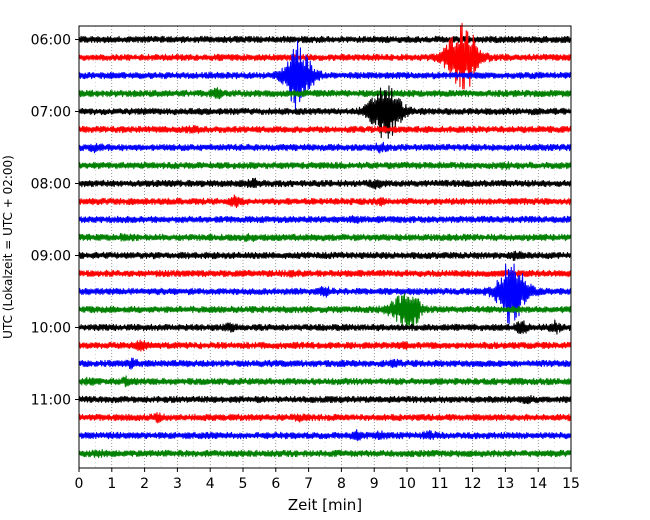 Image resolution: width=650 pixels, height=520 pixels. What do you see at coordinates (51, 185) in the screenshot?
I see `y-tick-label: 08:00` at bounding box center [51, 185].